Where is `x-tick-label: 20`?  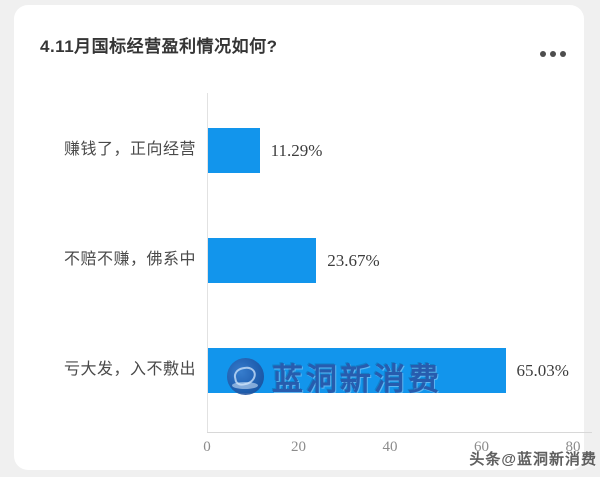
x-tick-label: 20 is located at coordinates (298, 447).